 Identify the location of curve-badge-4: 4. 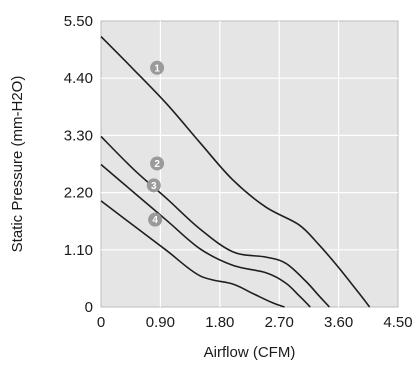
(155, 219).